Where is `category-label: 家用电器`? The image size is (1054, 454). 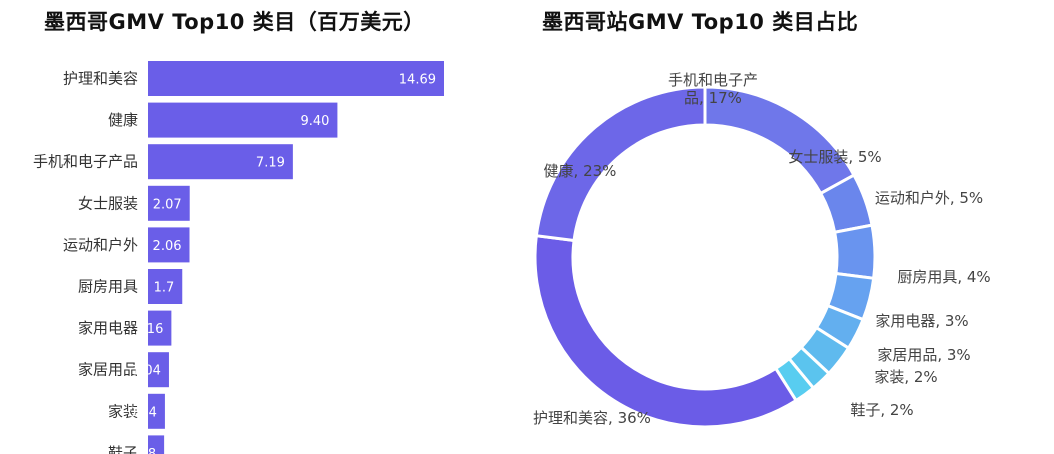
category-label: 家用电器 is located at coordinates (108, 328).